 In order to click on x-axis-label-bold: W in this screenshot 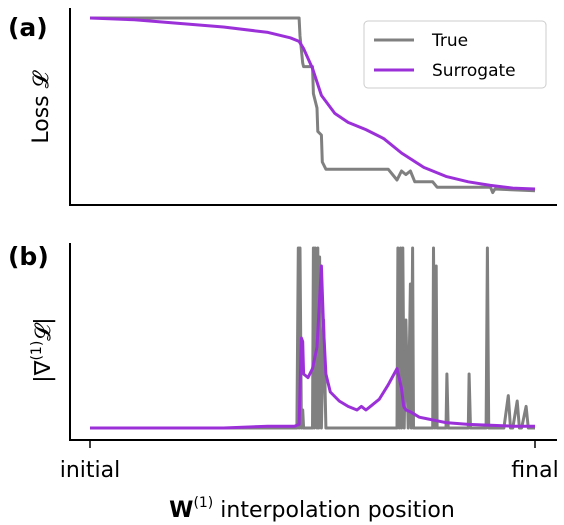, I will do `click(181, 510)`.